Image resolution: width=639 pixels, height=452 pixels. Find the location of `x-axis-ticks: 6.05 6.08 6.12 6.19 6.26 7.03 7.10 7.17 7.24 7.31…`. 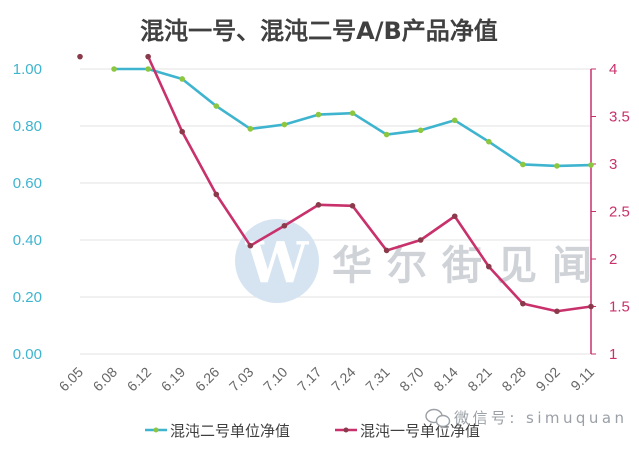

x-axis-ticks: 6.05 6.08 6.12 6.19 6.26 7.03 7.10 7.17 7.24 7.31… is located at coordinates (327, 379).